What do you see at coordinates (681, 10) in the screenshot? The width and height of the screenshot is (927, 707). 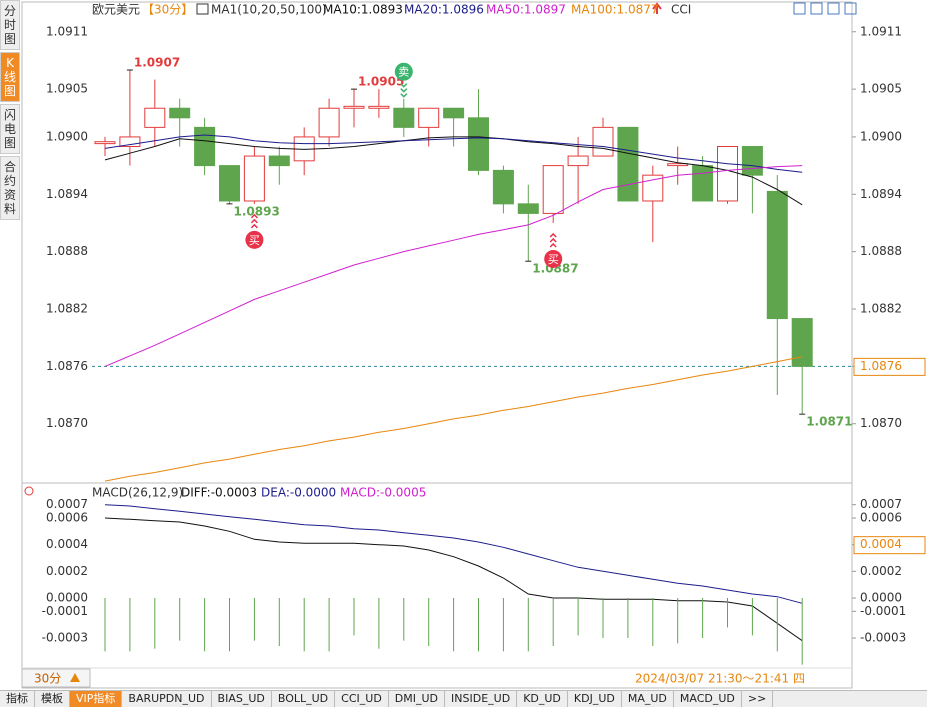 I see `indicator: CCI` at bounding box center [681, 10].